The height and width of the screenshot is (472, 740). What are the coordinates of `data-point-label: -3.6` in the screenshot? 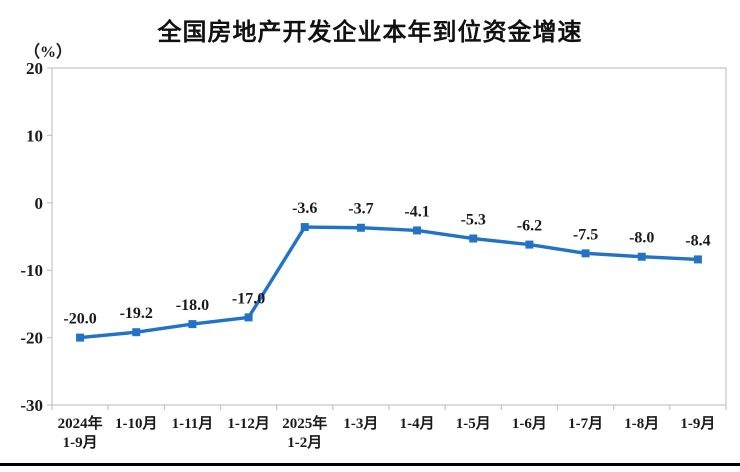 It's located at (304, 208).